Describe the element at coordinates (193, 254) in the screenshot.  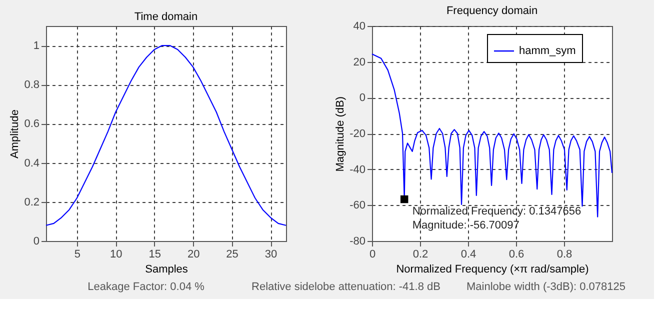
I see `x-tick-label: 20` at that location.